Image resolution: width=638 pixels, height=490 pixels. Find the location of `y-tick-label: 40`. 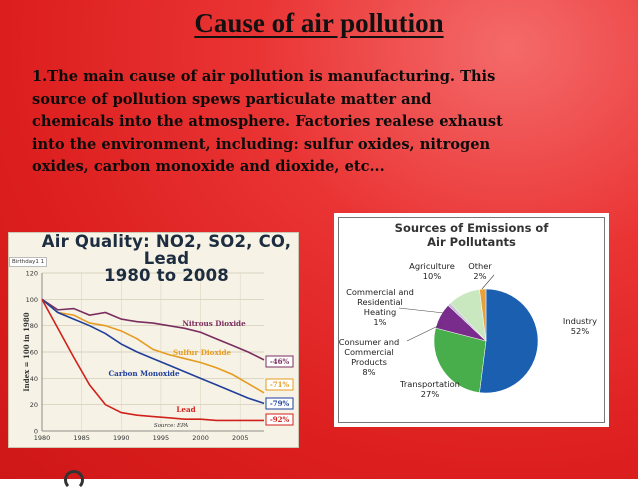

y-tick-label: 40 is located at coordinates (34, 379).